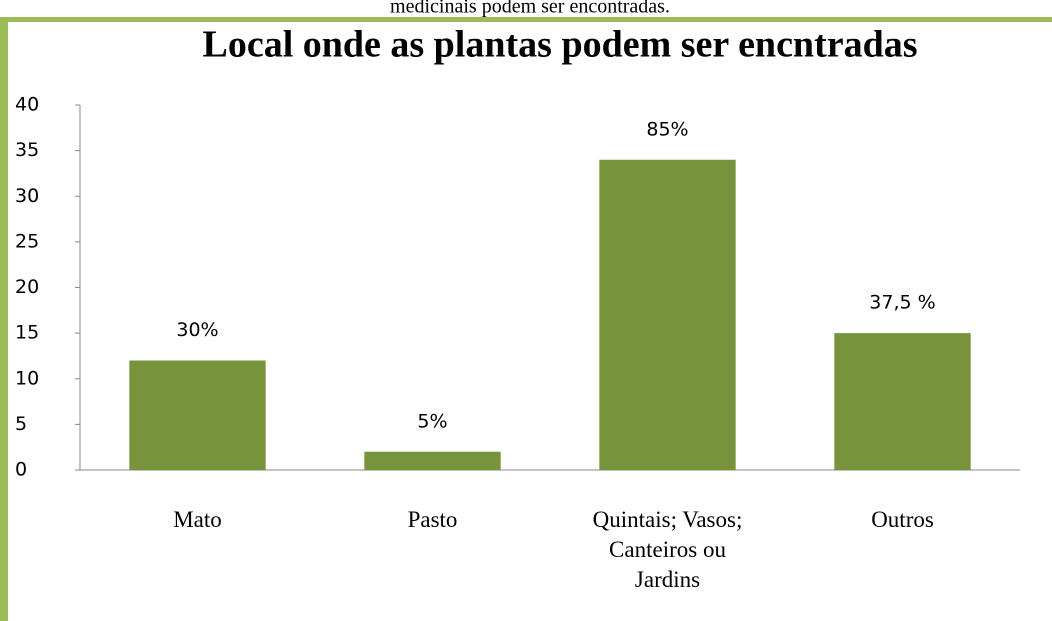  I want to click on y-tick-label: 30, so click(27, 196).